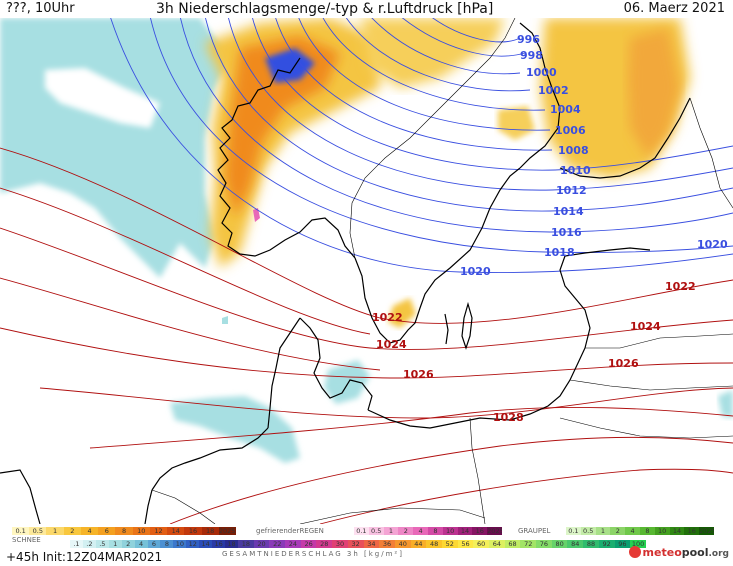  I want to click on legend-total-swatch: 32, so click(355, 544).